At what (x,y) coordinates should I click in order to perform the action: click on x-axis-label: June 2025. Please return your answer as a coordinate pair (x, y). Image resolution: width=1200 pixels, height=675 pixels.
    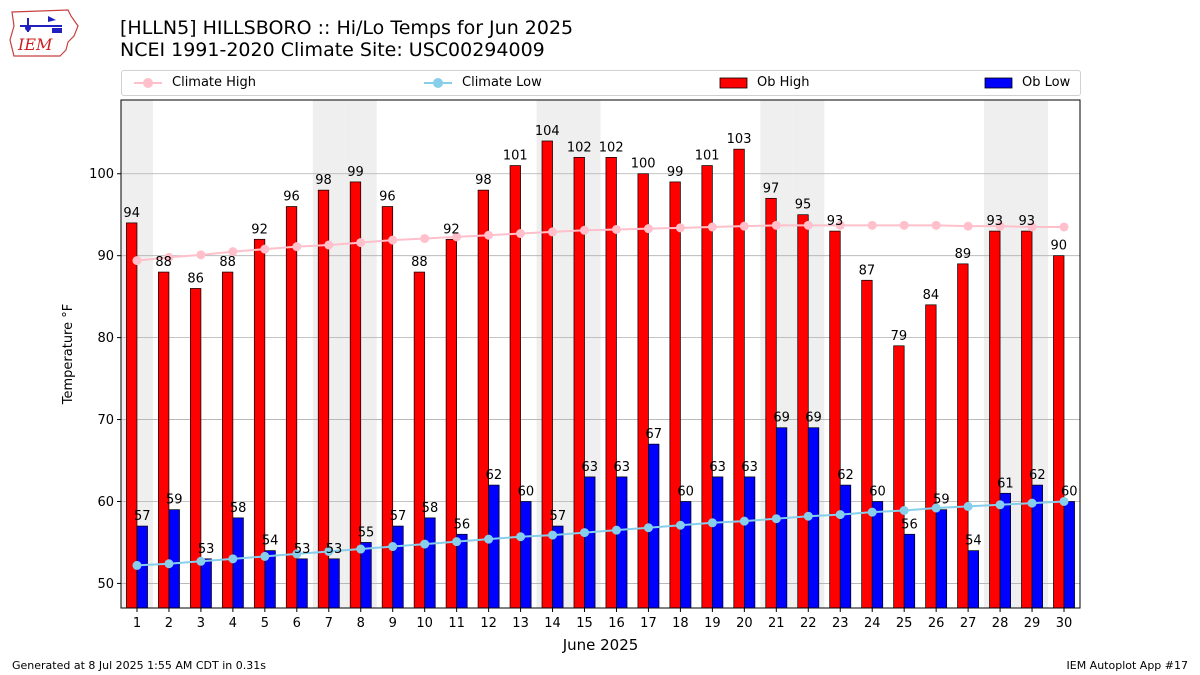
    Looking at the image, I should click on (600, 645).